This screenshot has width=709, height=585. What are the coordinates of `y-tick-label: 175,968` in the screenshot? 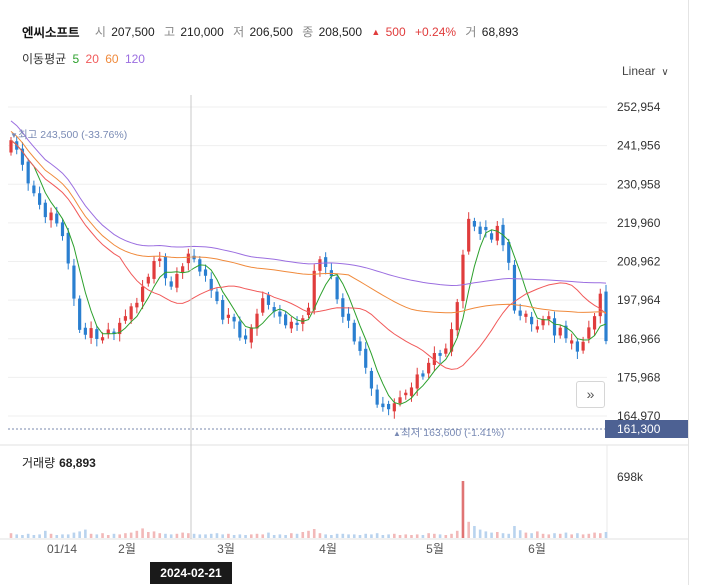 It's located at (639, 377).